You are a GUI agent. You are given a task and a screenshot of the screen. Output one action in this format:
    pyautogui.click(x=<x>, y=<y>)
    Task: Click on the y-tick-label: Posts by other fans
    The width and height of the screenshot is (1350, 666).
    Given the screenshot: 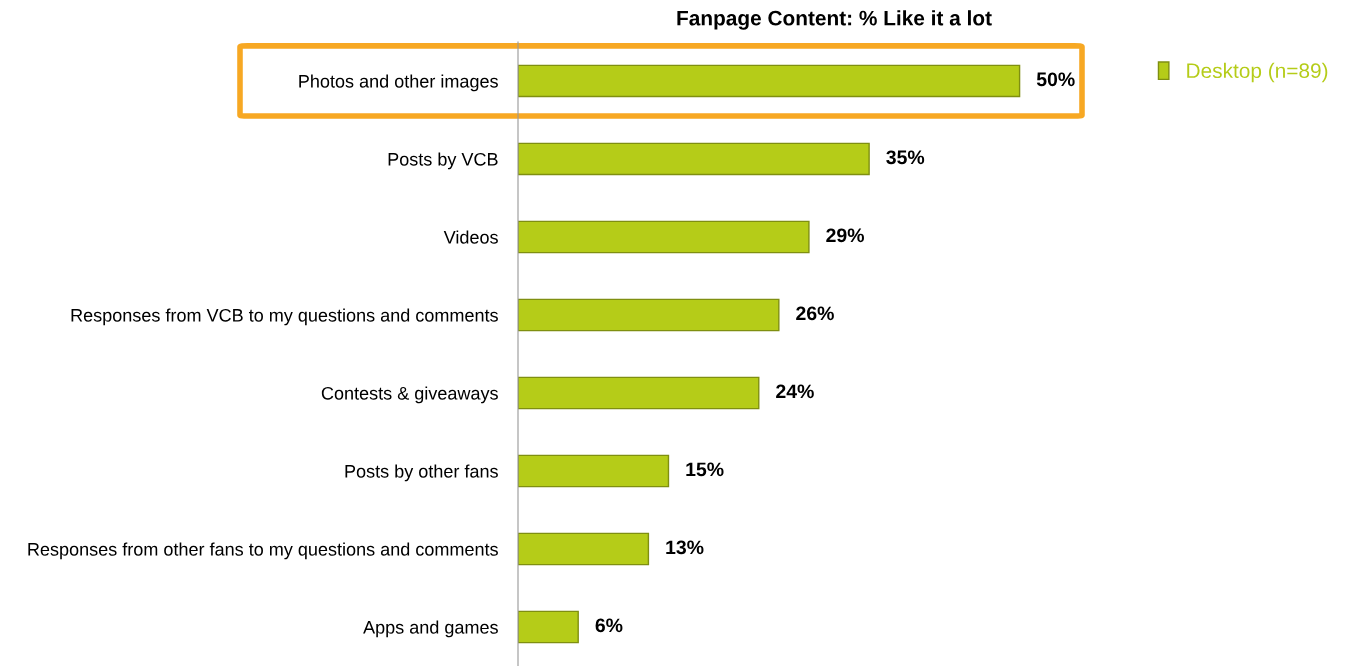 What is the action you would take?
    pyautogui.click(x=421, y=473)
    